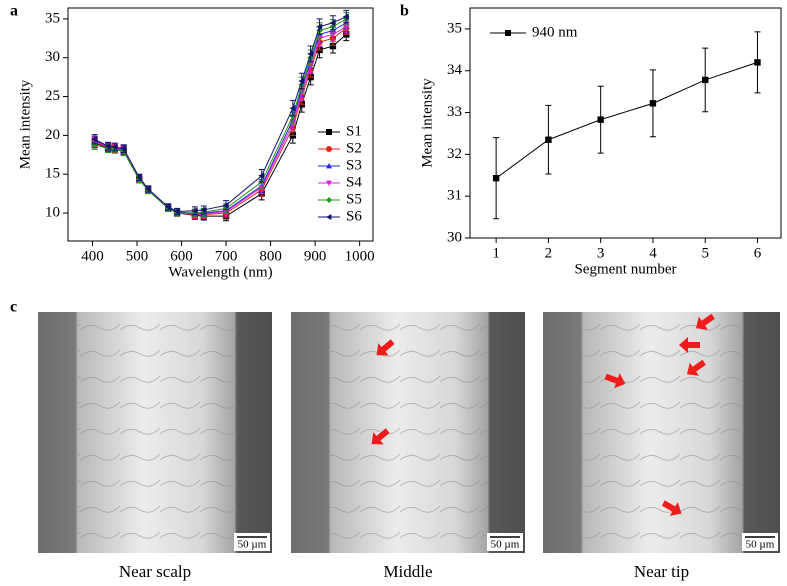  Describe the element at coordinates (52, 96) in the screenshot. I see `y-tick-label: 25` at that location.